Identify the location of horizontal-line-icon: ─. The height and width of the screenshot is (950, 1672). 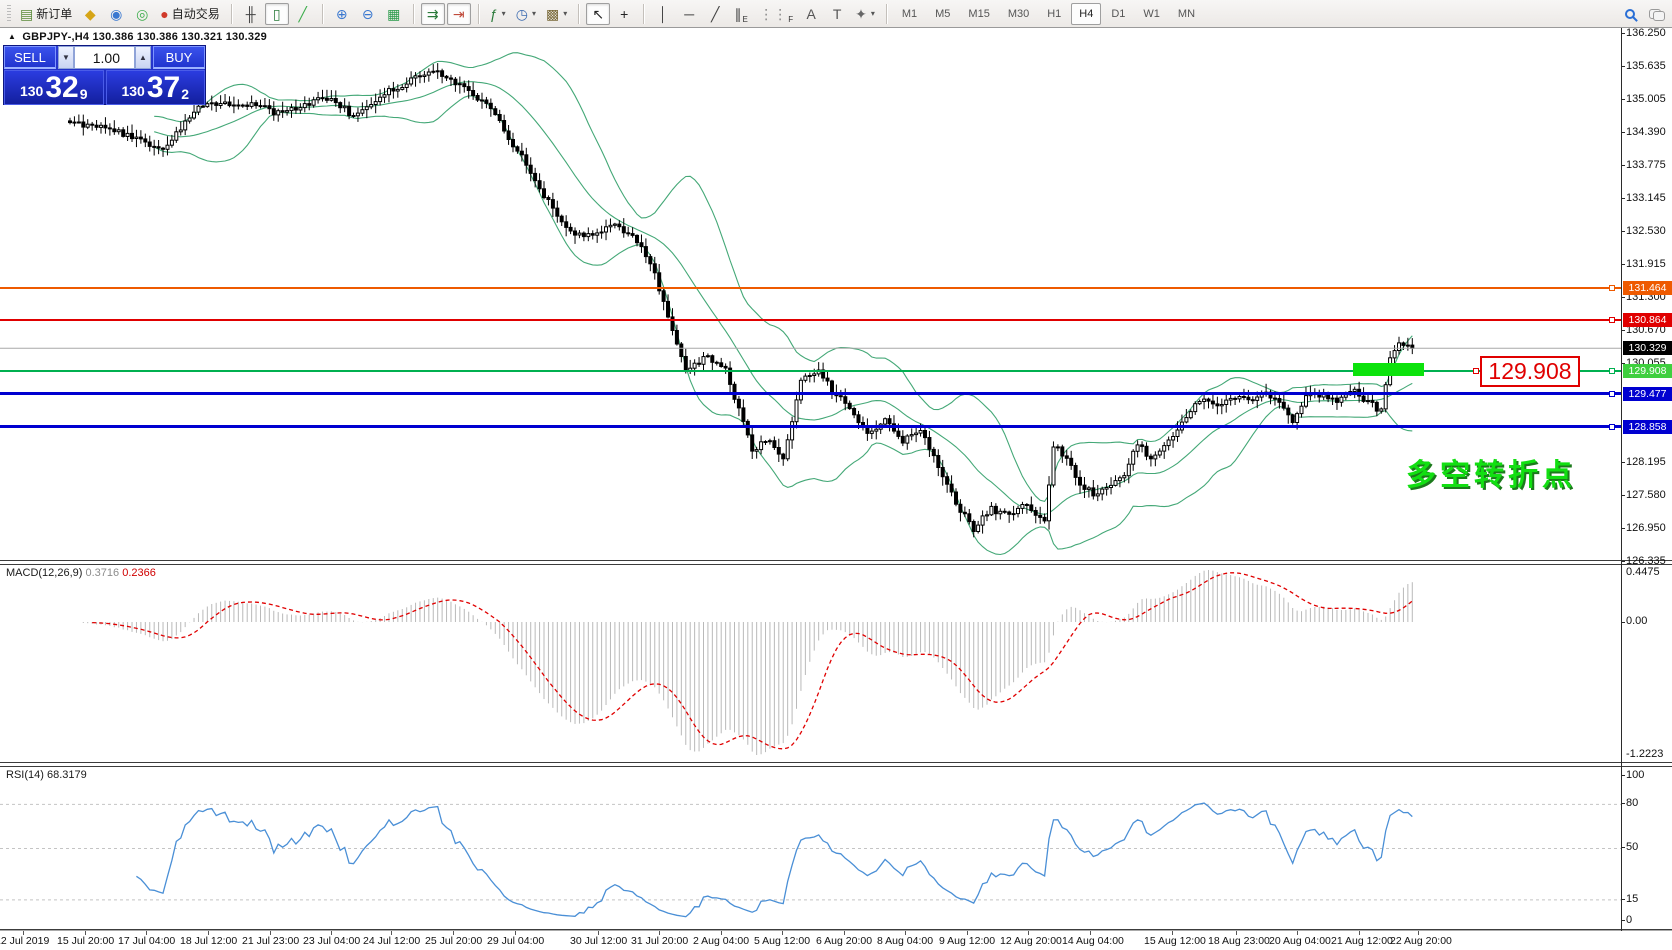
(689, 13).